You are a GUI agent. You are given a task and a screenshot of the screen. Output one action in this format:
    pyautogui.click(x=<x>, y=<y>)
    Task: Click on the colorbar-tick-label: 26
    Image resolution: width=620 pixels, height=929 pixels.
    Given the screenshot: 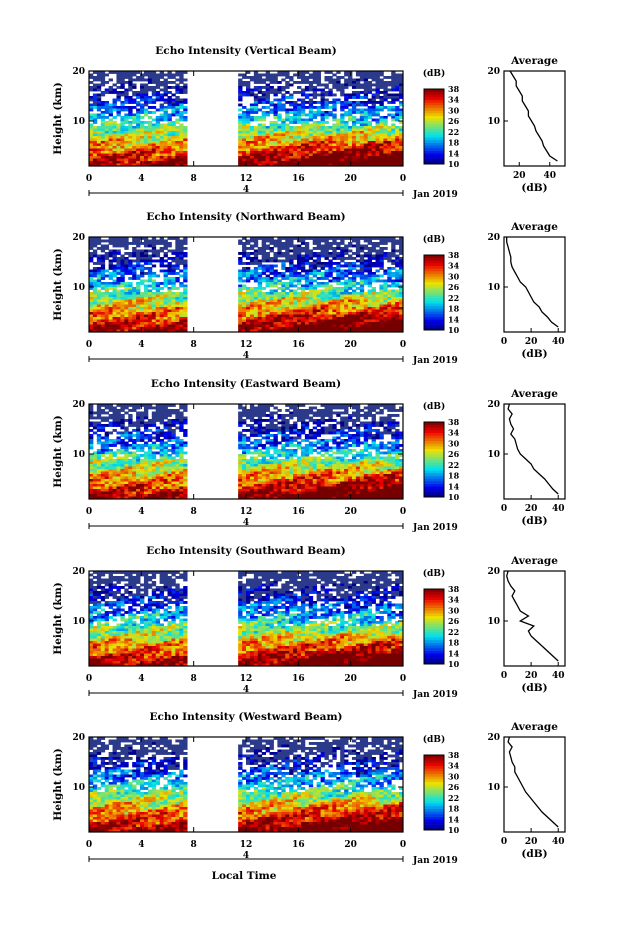 What is the action you would take?
    pyautogui.click(x=454, y=287)
    